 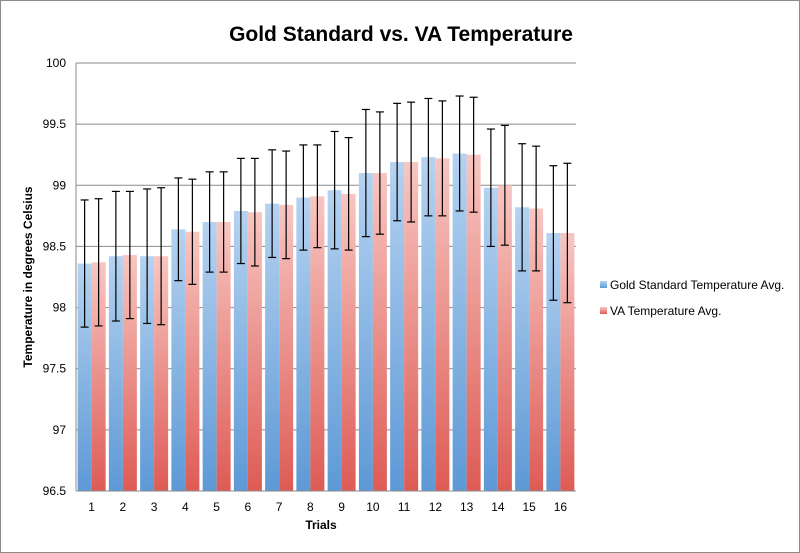 What do you see at coordinates (665, 311) in the screenshot?
I see `legend-label-va: VA Temperature Avg.` at bounding box center [665, 311].